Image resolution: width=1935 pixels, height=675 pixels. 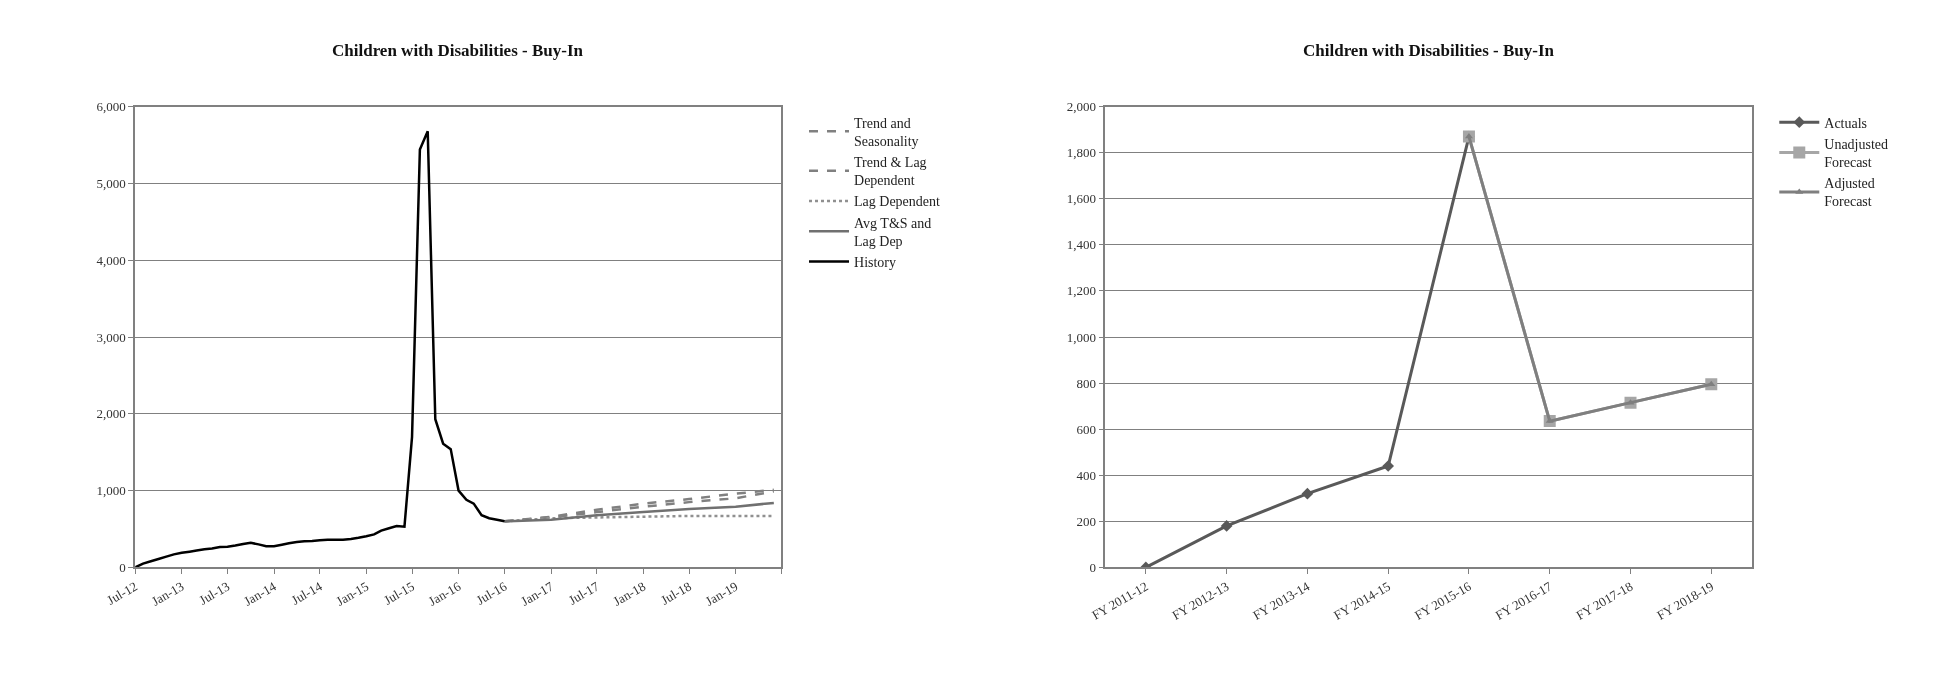 What do you see at coordinates (886, 132) in the screenshot?
I see `legend-label: Trend and Seasonality` at bounding box center [886, 132].